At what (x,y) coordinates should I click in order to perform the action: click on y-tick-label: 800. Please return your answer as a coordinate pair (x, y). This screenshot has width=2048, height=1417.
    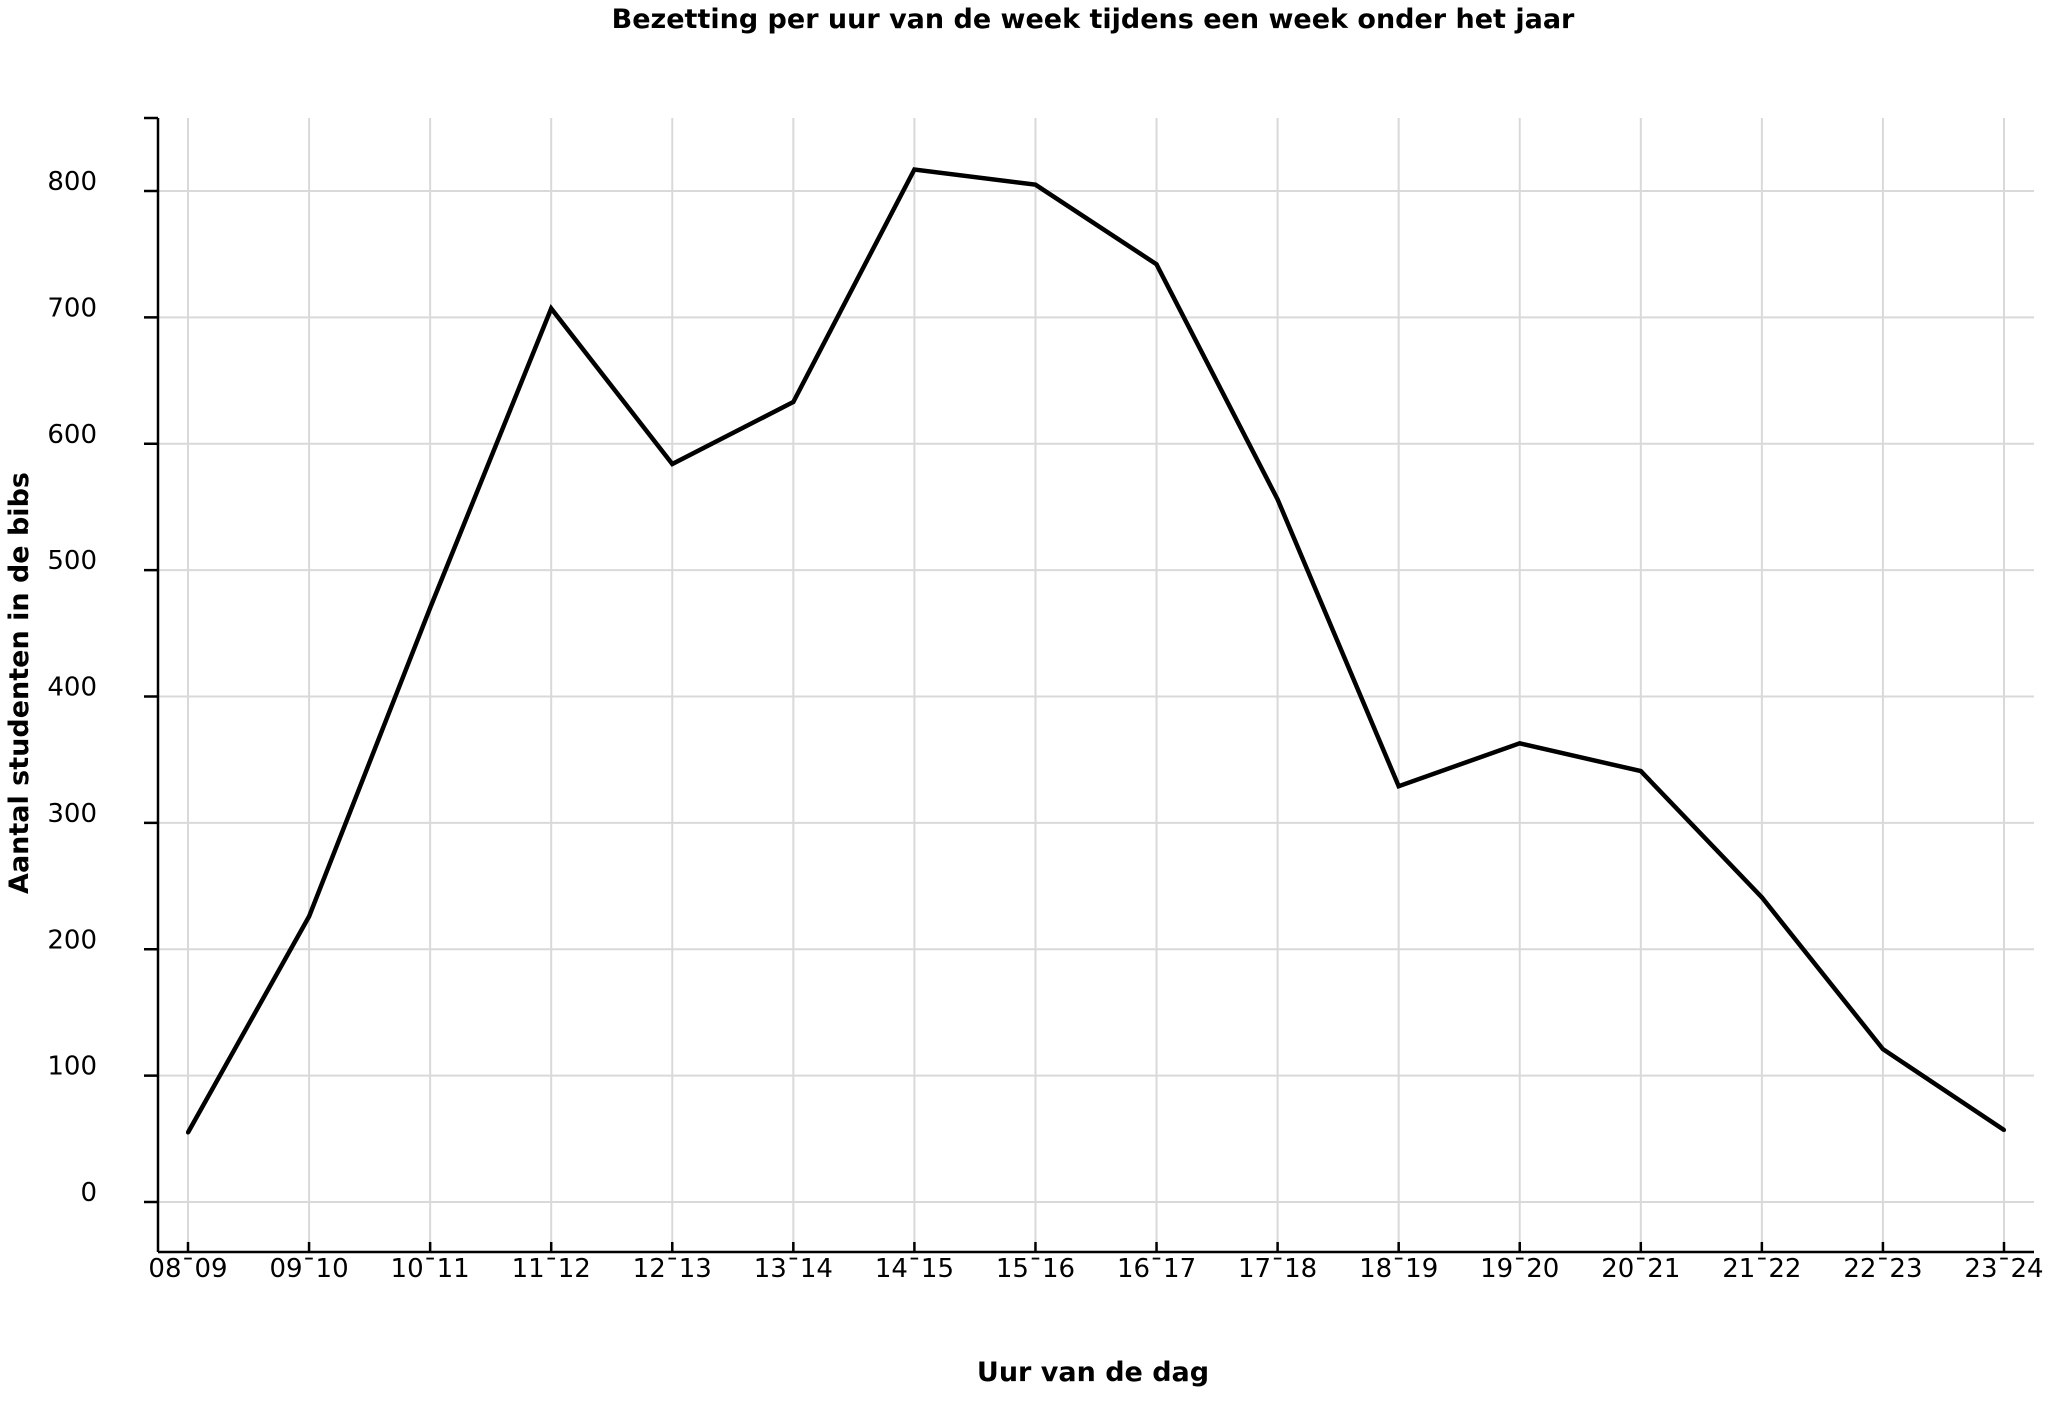
    Looking at the image, I should click on (72, 182).